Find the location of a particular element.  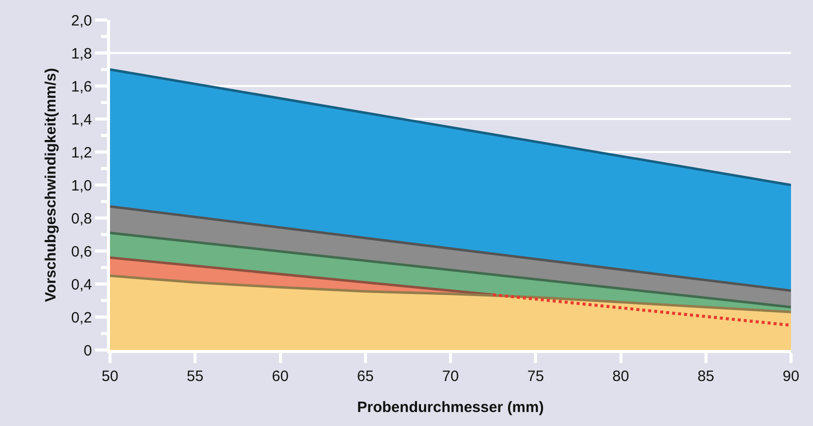

y-tick-label: 0,8 is located at coordinates (81, 219).